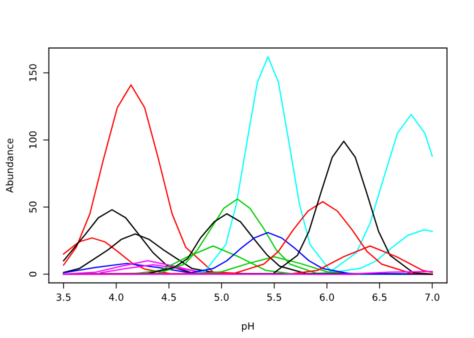 The image size is (474, 338). I want to click on x-tick-label: 7.0, so click(432, 297).